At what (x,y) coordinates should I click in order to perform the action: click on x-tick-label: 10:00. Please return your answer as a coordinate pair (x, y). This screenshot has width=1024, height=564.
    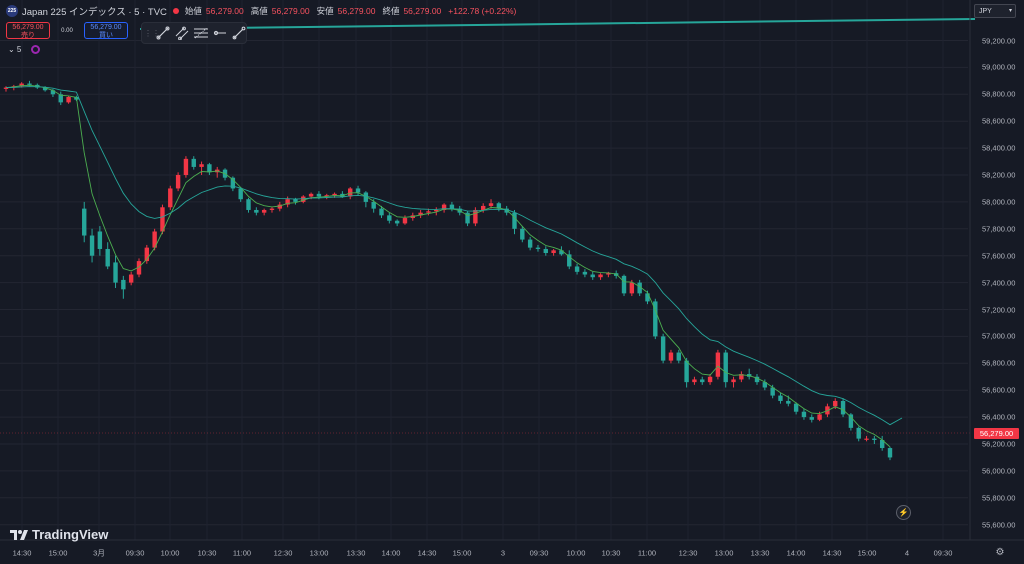
    Looking at the image, I should click on (576, 553).